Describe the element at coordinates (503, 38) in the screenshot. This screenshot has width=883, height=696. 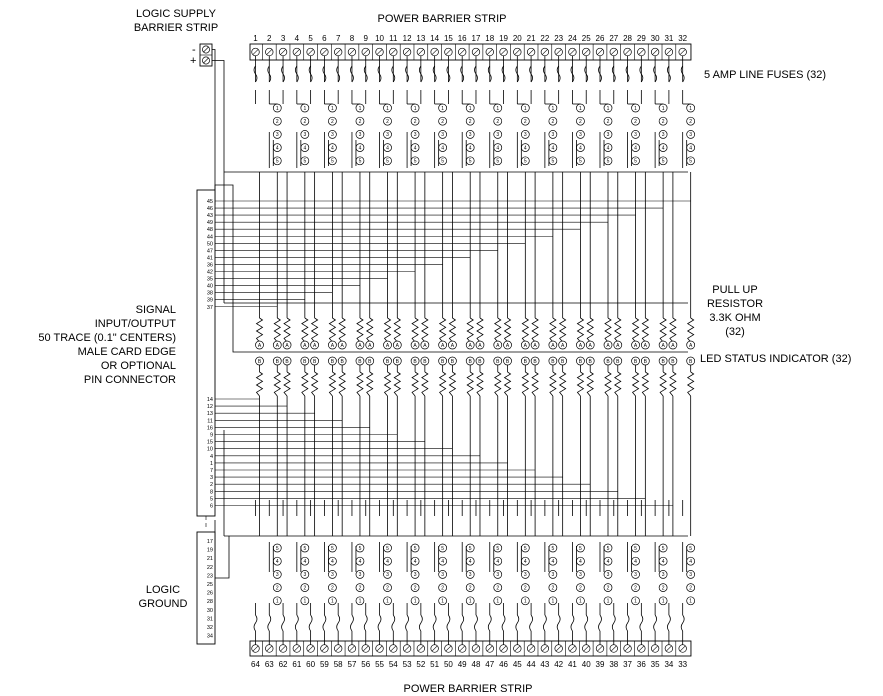
I see `top-terminal-number: 19` at that location.